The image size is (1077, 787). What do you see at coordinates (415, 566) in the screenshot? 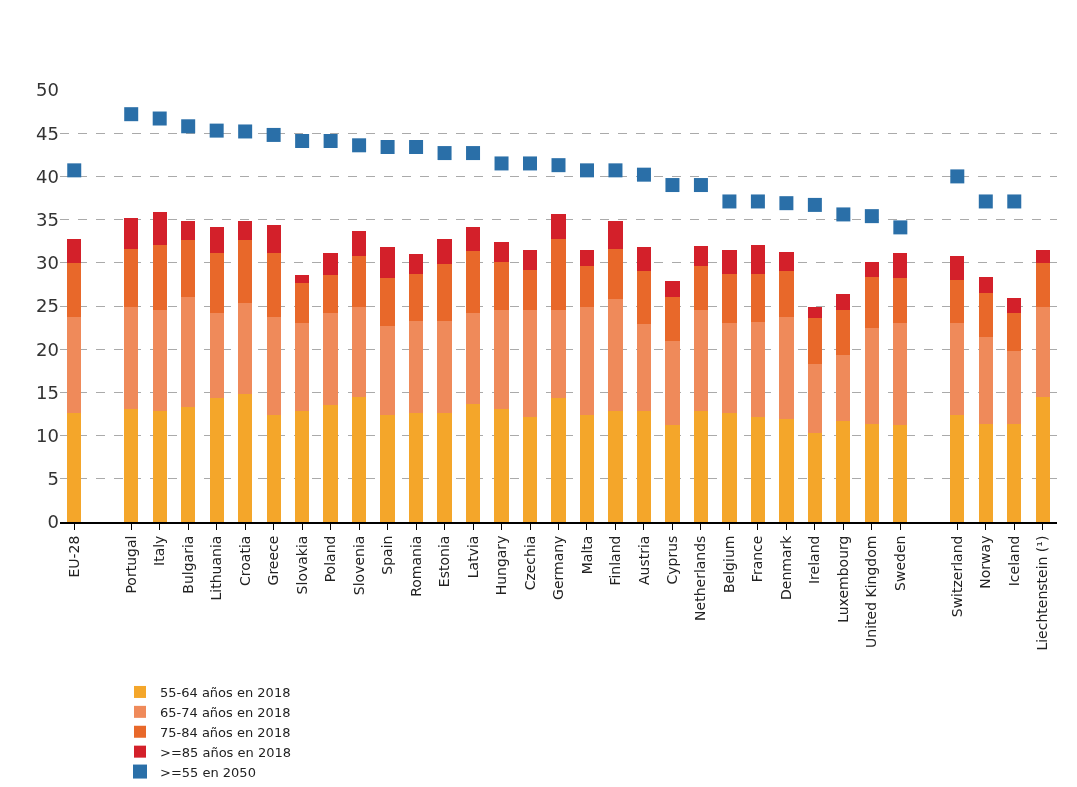
I see `x-tick-label: Romania` at bounding box center [415, 566].